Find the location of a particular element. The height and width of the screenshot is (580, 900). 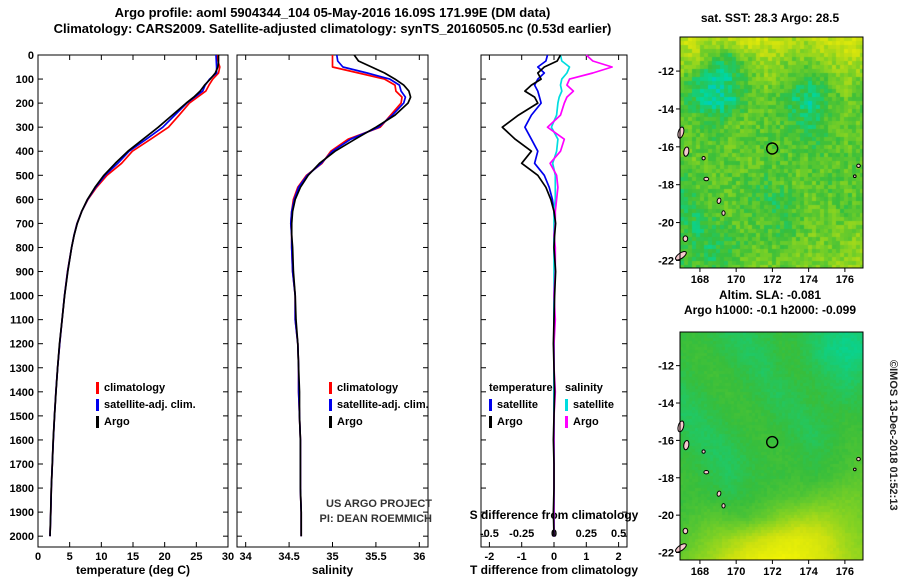

x-axis-label: temperature (deg C) is located at coordinates (133, 570).